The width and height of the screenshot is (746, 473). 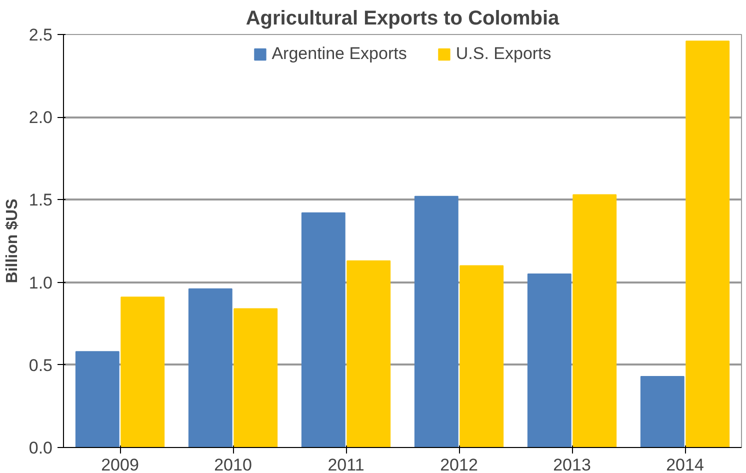 What do you see at coordinates (685, 464) in the screenshot?
I see `x-tick-label: 2014` at bounding box center [685, 464].